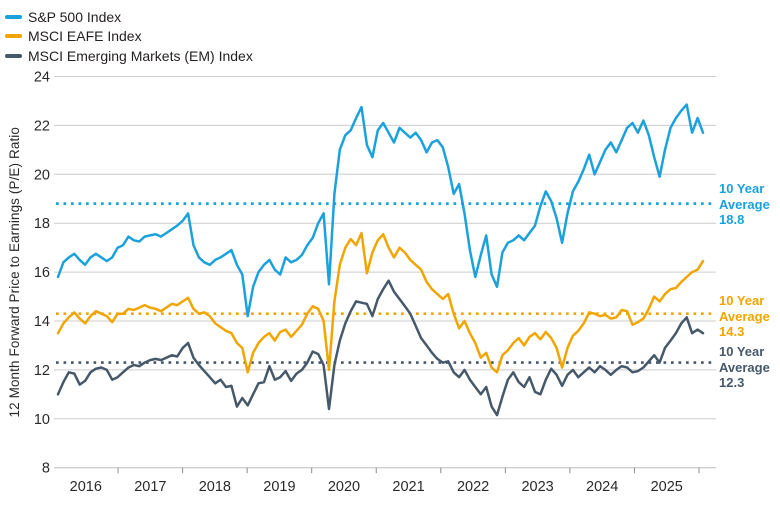 The image size is (780, 520). What do you see at coordinates (140, 55) in the screenshot?
I see `legend-label-em: MSCI Emerging Markets (EM) Index` at bounding box center [140, 55].